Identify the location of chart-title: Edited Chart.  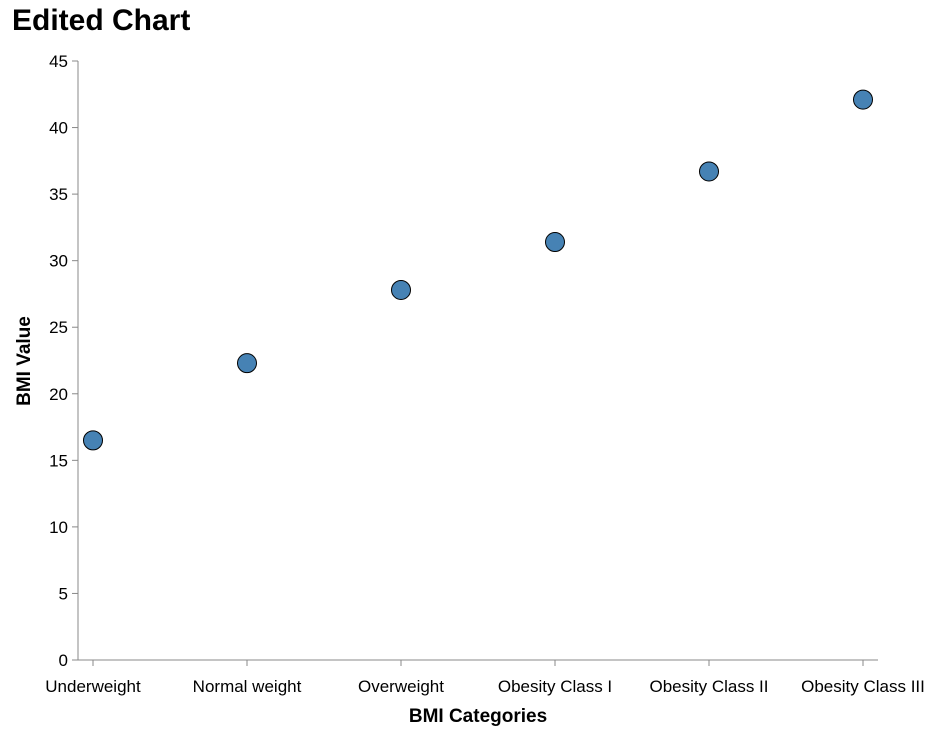
(101, 20).